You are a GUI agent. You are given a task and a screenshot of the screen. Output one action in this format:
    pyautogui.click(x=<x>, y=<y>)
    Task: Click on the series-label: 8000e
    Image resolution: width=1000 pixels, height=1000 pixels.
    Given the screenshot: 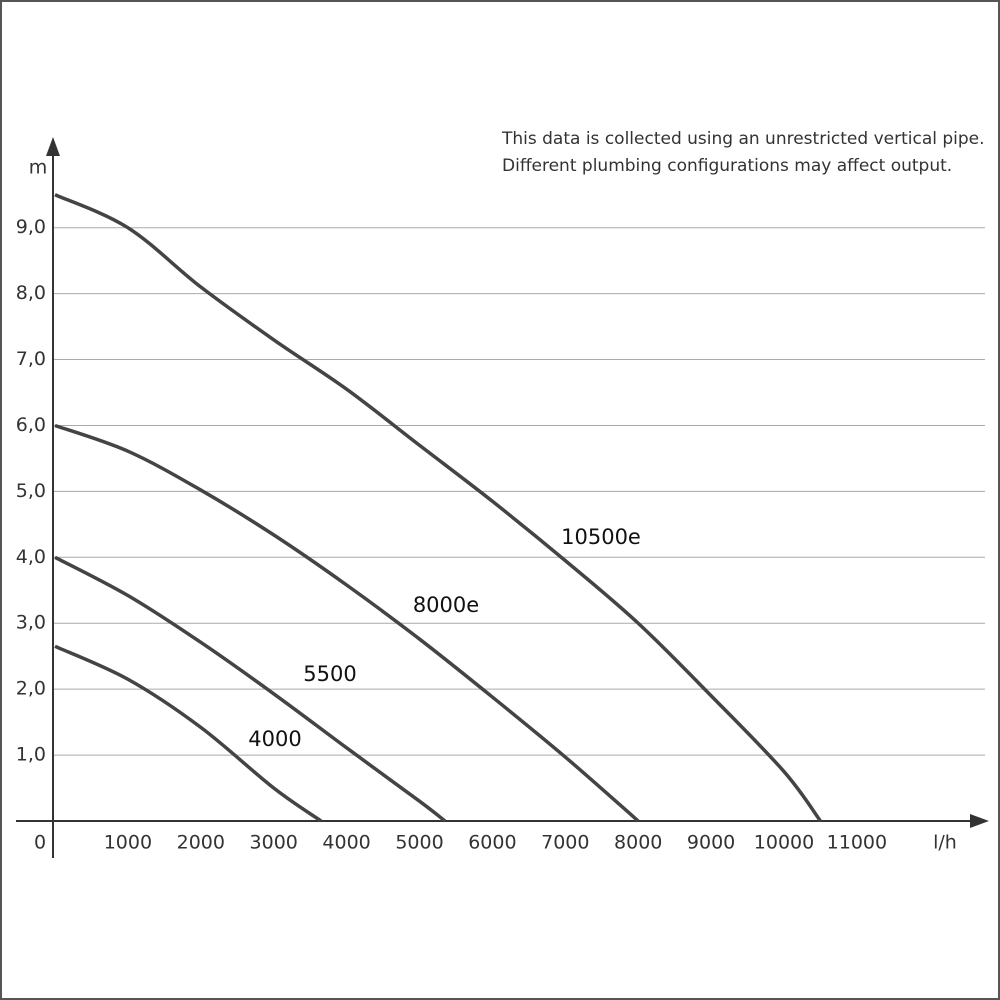 What is the action you would take?
    pyautogui.click(x=446, y=605)
    